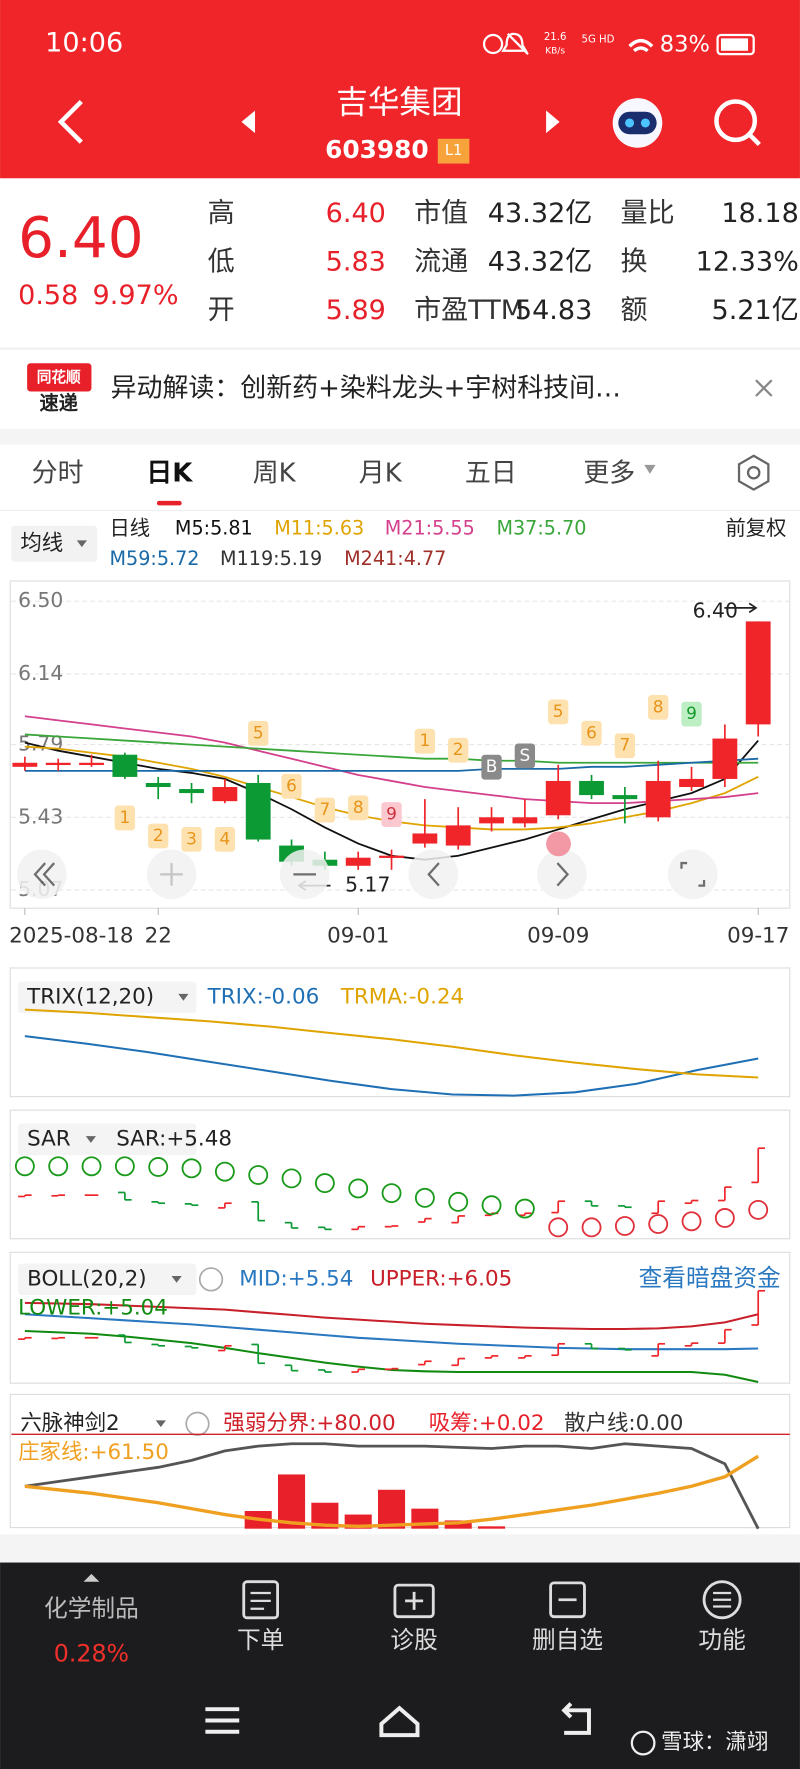  I want to click on ma-line, so click(391, 760).